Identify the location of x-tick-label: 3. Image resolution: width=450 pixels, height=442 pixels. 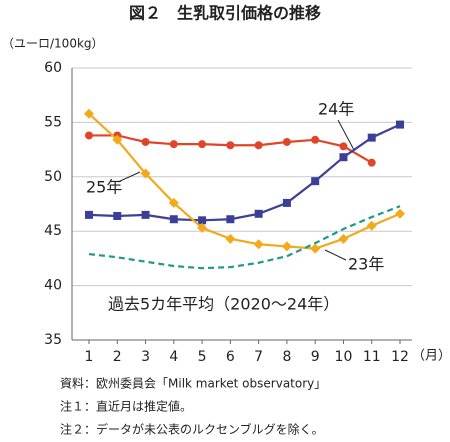
(145, 357).